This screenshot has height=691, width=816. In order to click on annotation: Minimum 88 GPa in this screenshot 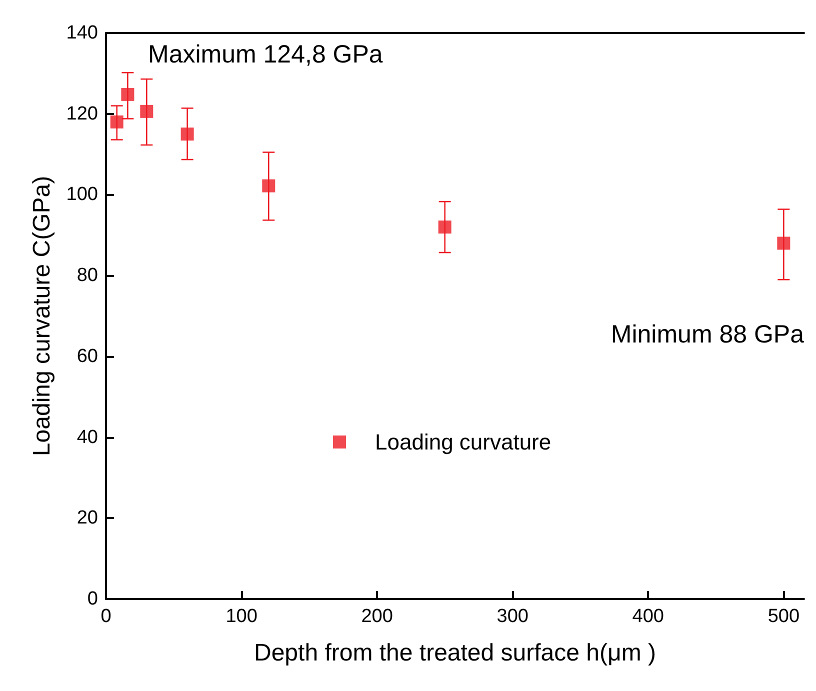, I will do `click(707, 334)`.